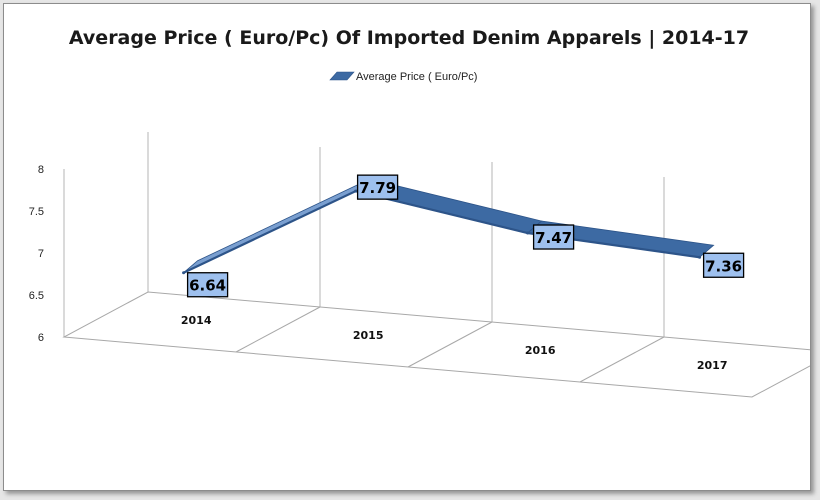 The width and height of the screenshot is (820, 500). Describe the element at coordinates (712, 365) in the screenshot. I see `x-tick-label: 2017` at that location.